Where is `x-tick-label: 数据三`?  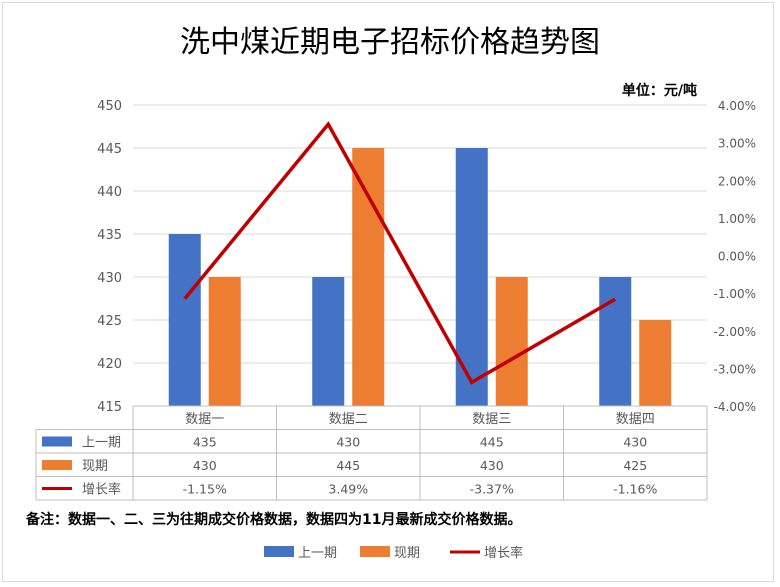
x-tick-label: 数据三 is located at coordinates (491, 419).